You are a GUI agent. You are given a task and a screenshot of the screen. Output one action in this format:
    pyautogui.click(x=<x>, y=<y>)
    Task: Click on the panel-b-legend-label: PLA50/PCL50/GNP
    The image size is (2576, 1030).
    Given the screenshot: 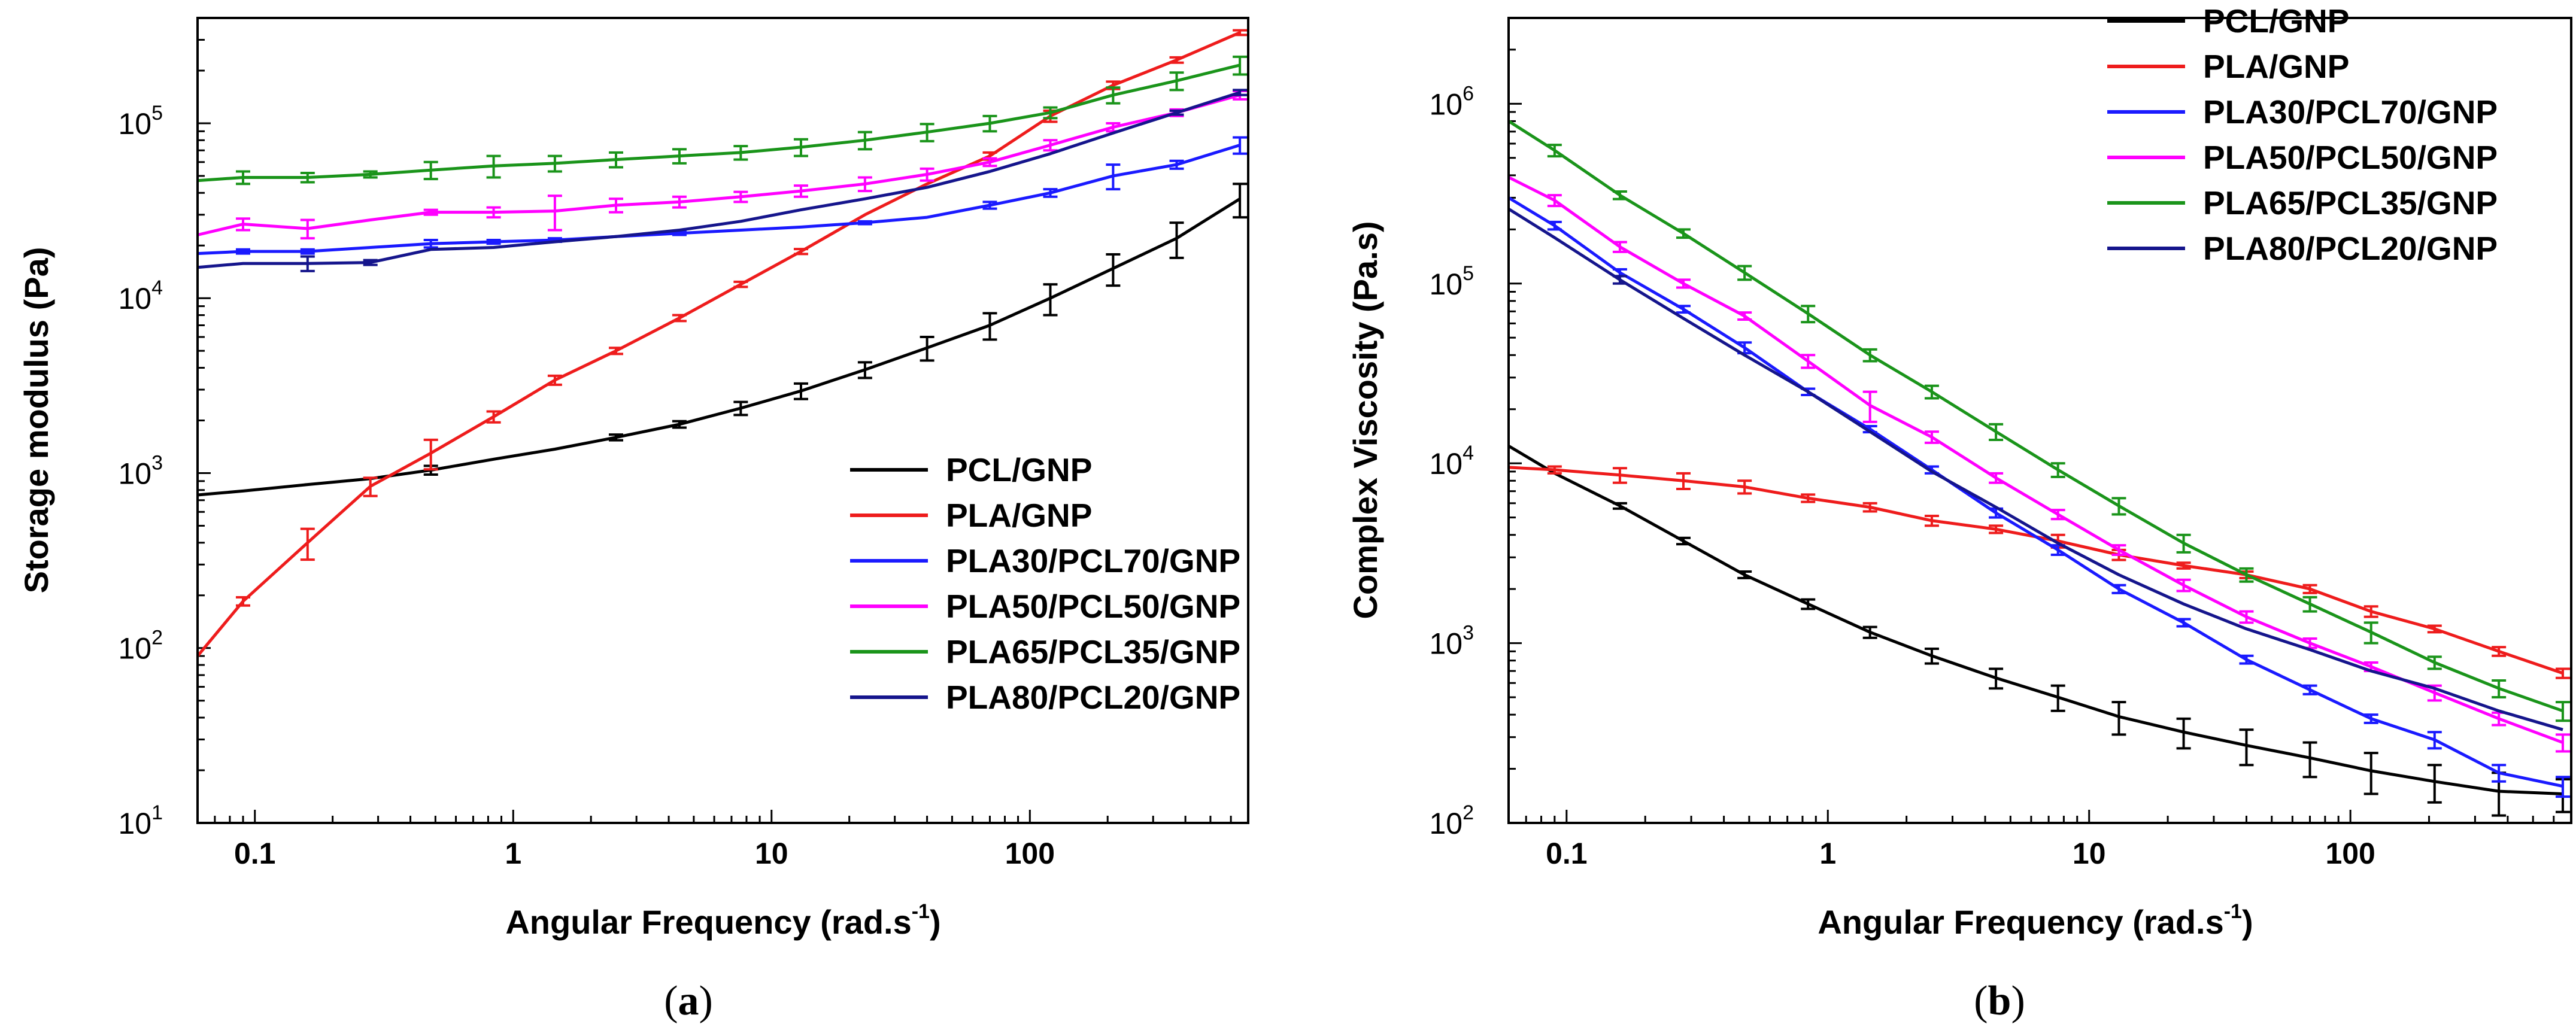 What is the action you would take?
    pyautogui.click(x=2350, y=157)
    